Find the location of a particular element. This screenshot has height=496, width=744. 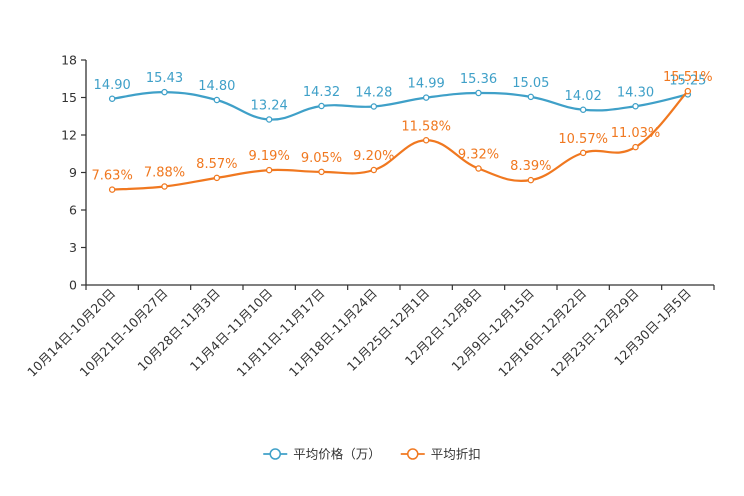

data-label: 15.36 is located at coordinates (478, 79).